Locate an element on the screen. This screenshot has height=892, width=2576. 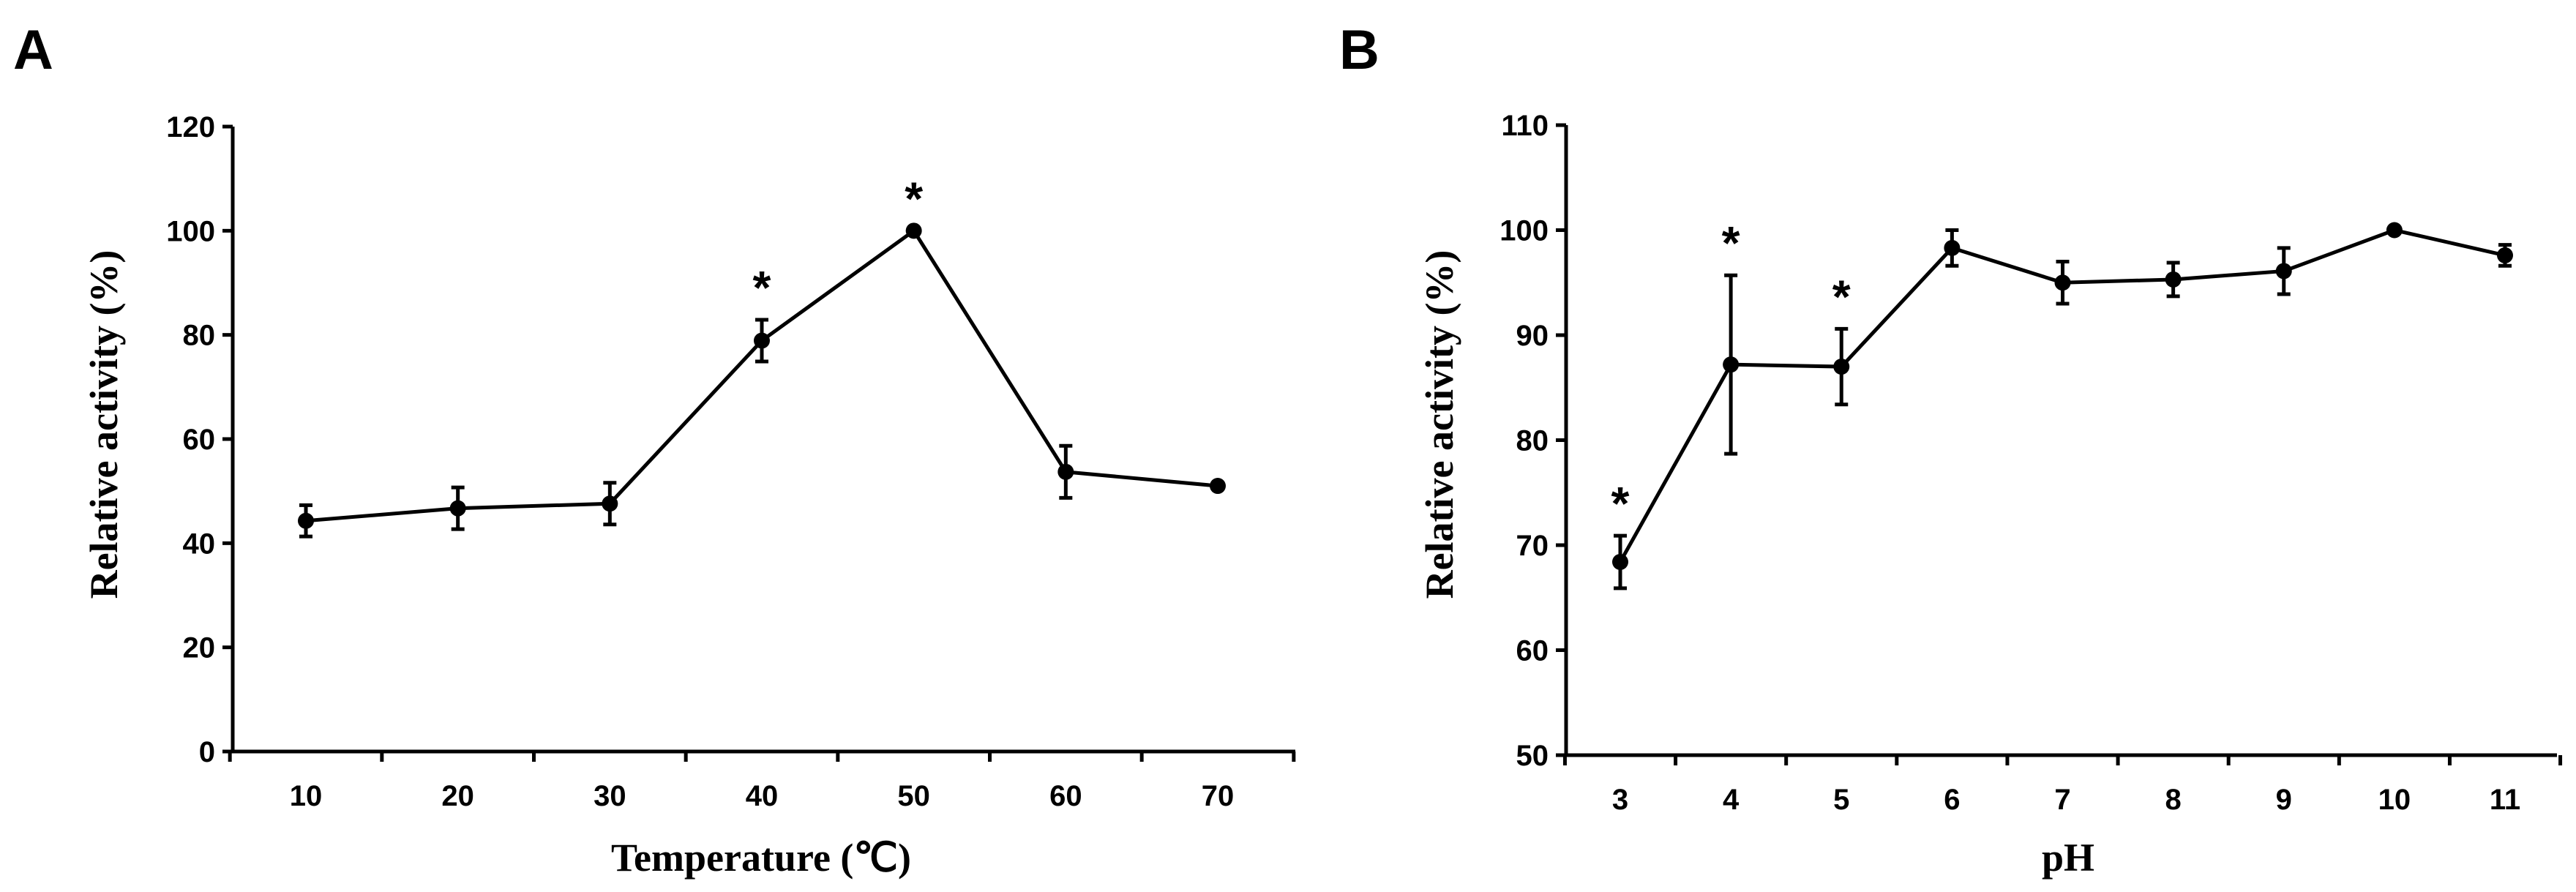
panel-b-y-tick-label: 60 is located at coordinates (1532, 651).